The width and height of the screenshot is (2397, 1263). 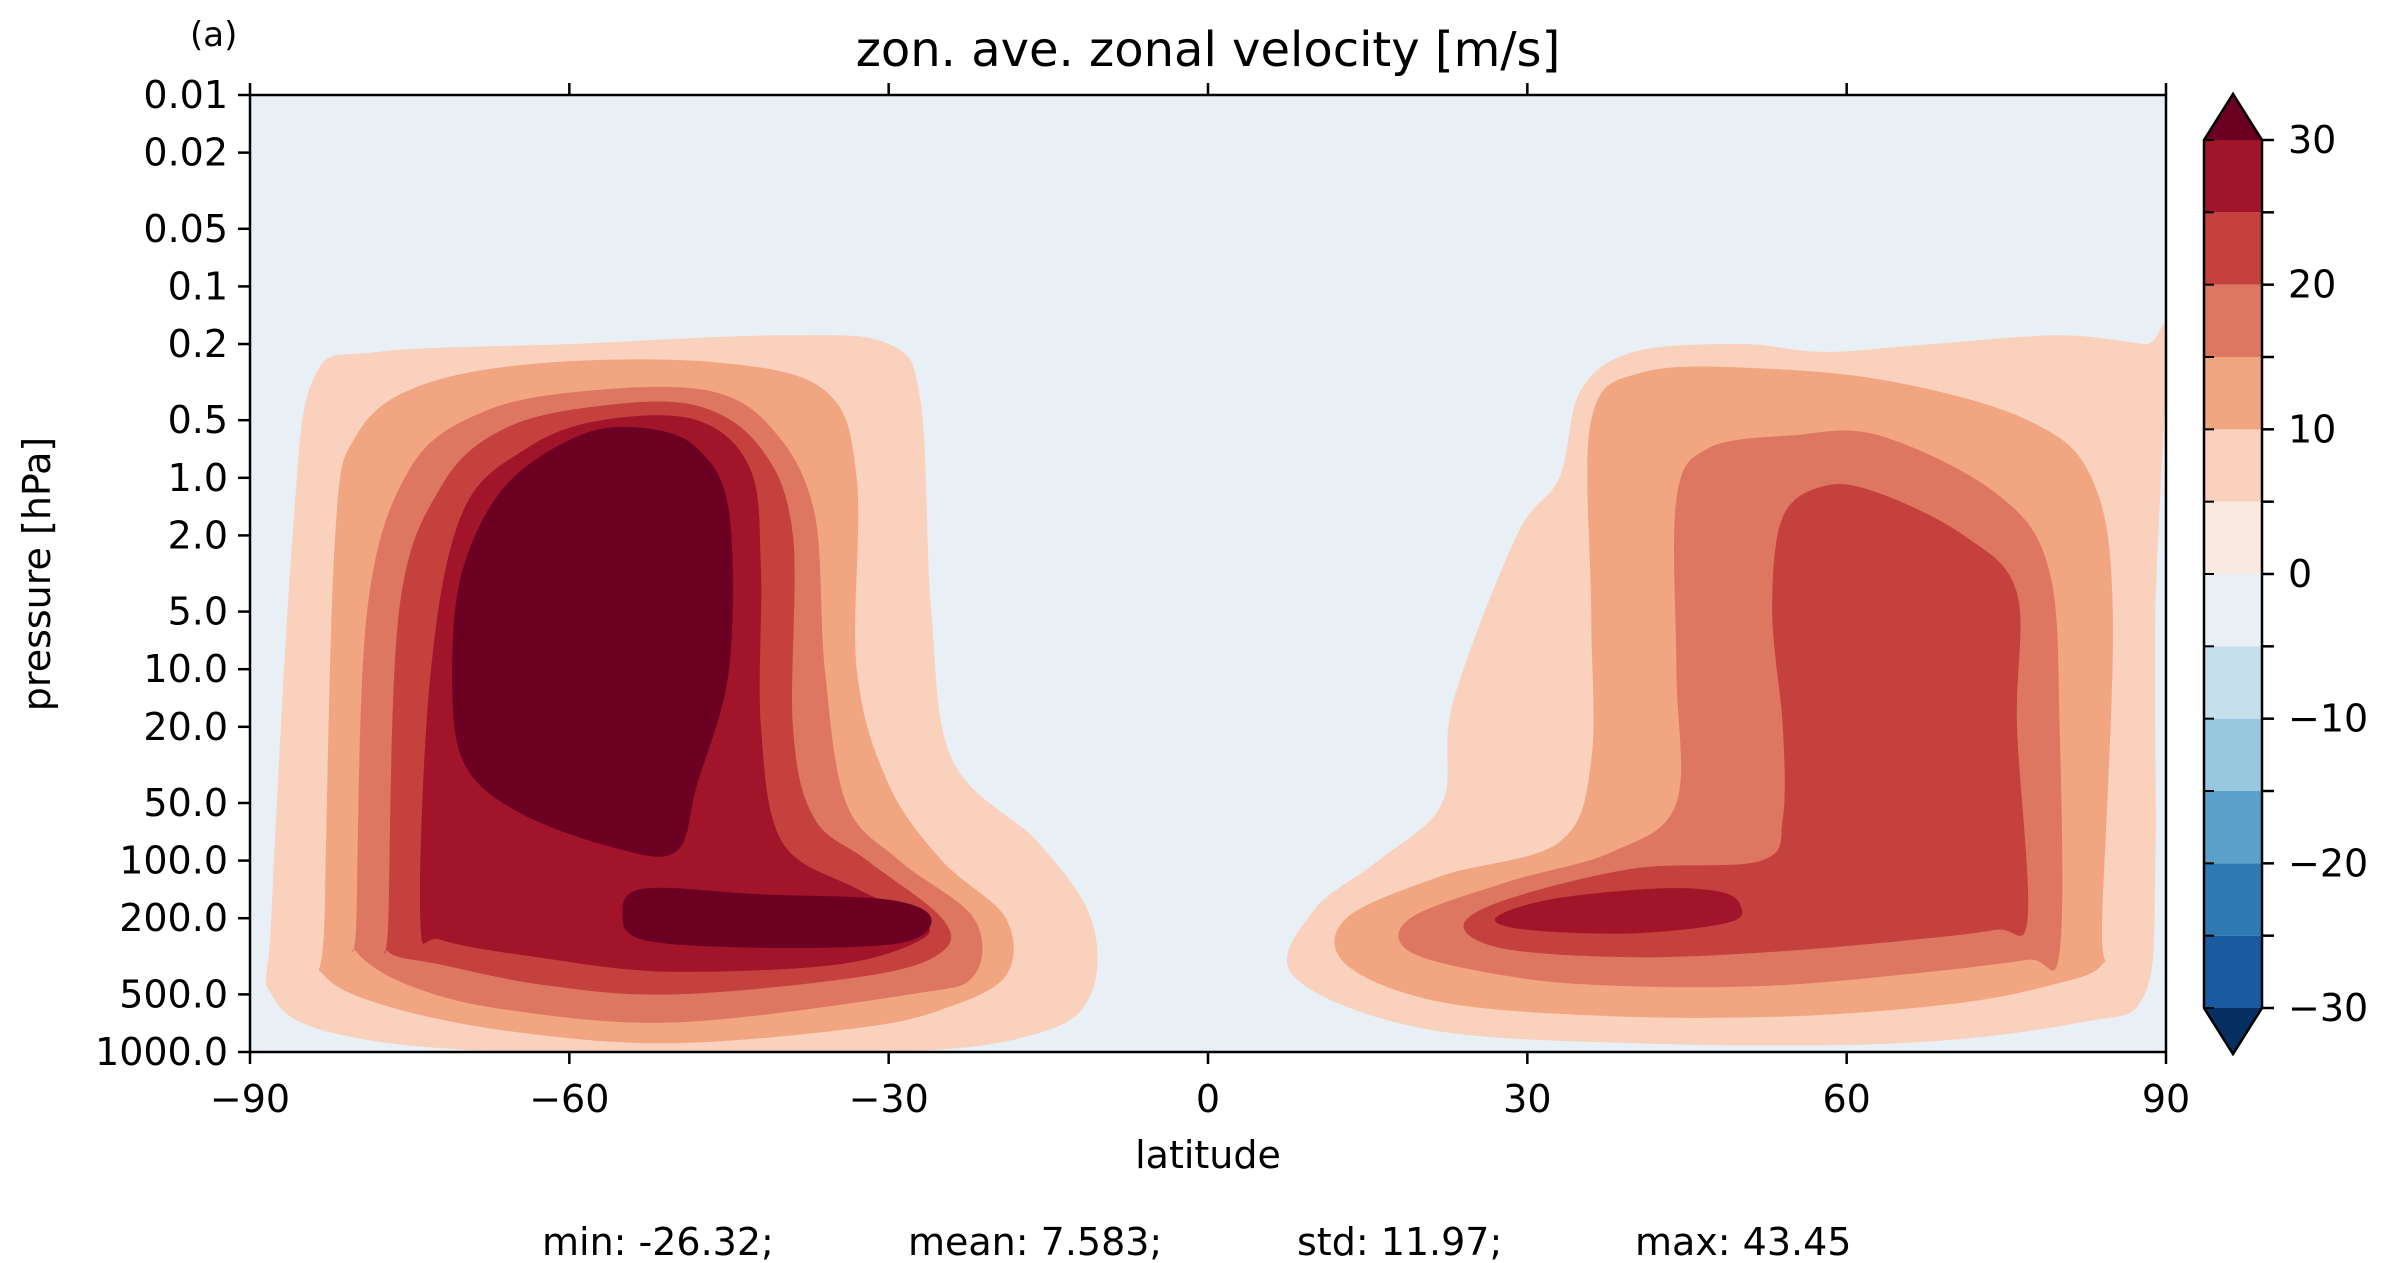 What do you see at coordinates (173, 994) in the screenshot?
I see `y-tick-label: 500.0` at bounding box center [173, 994].